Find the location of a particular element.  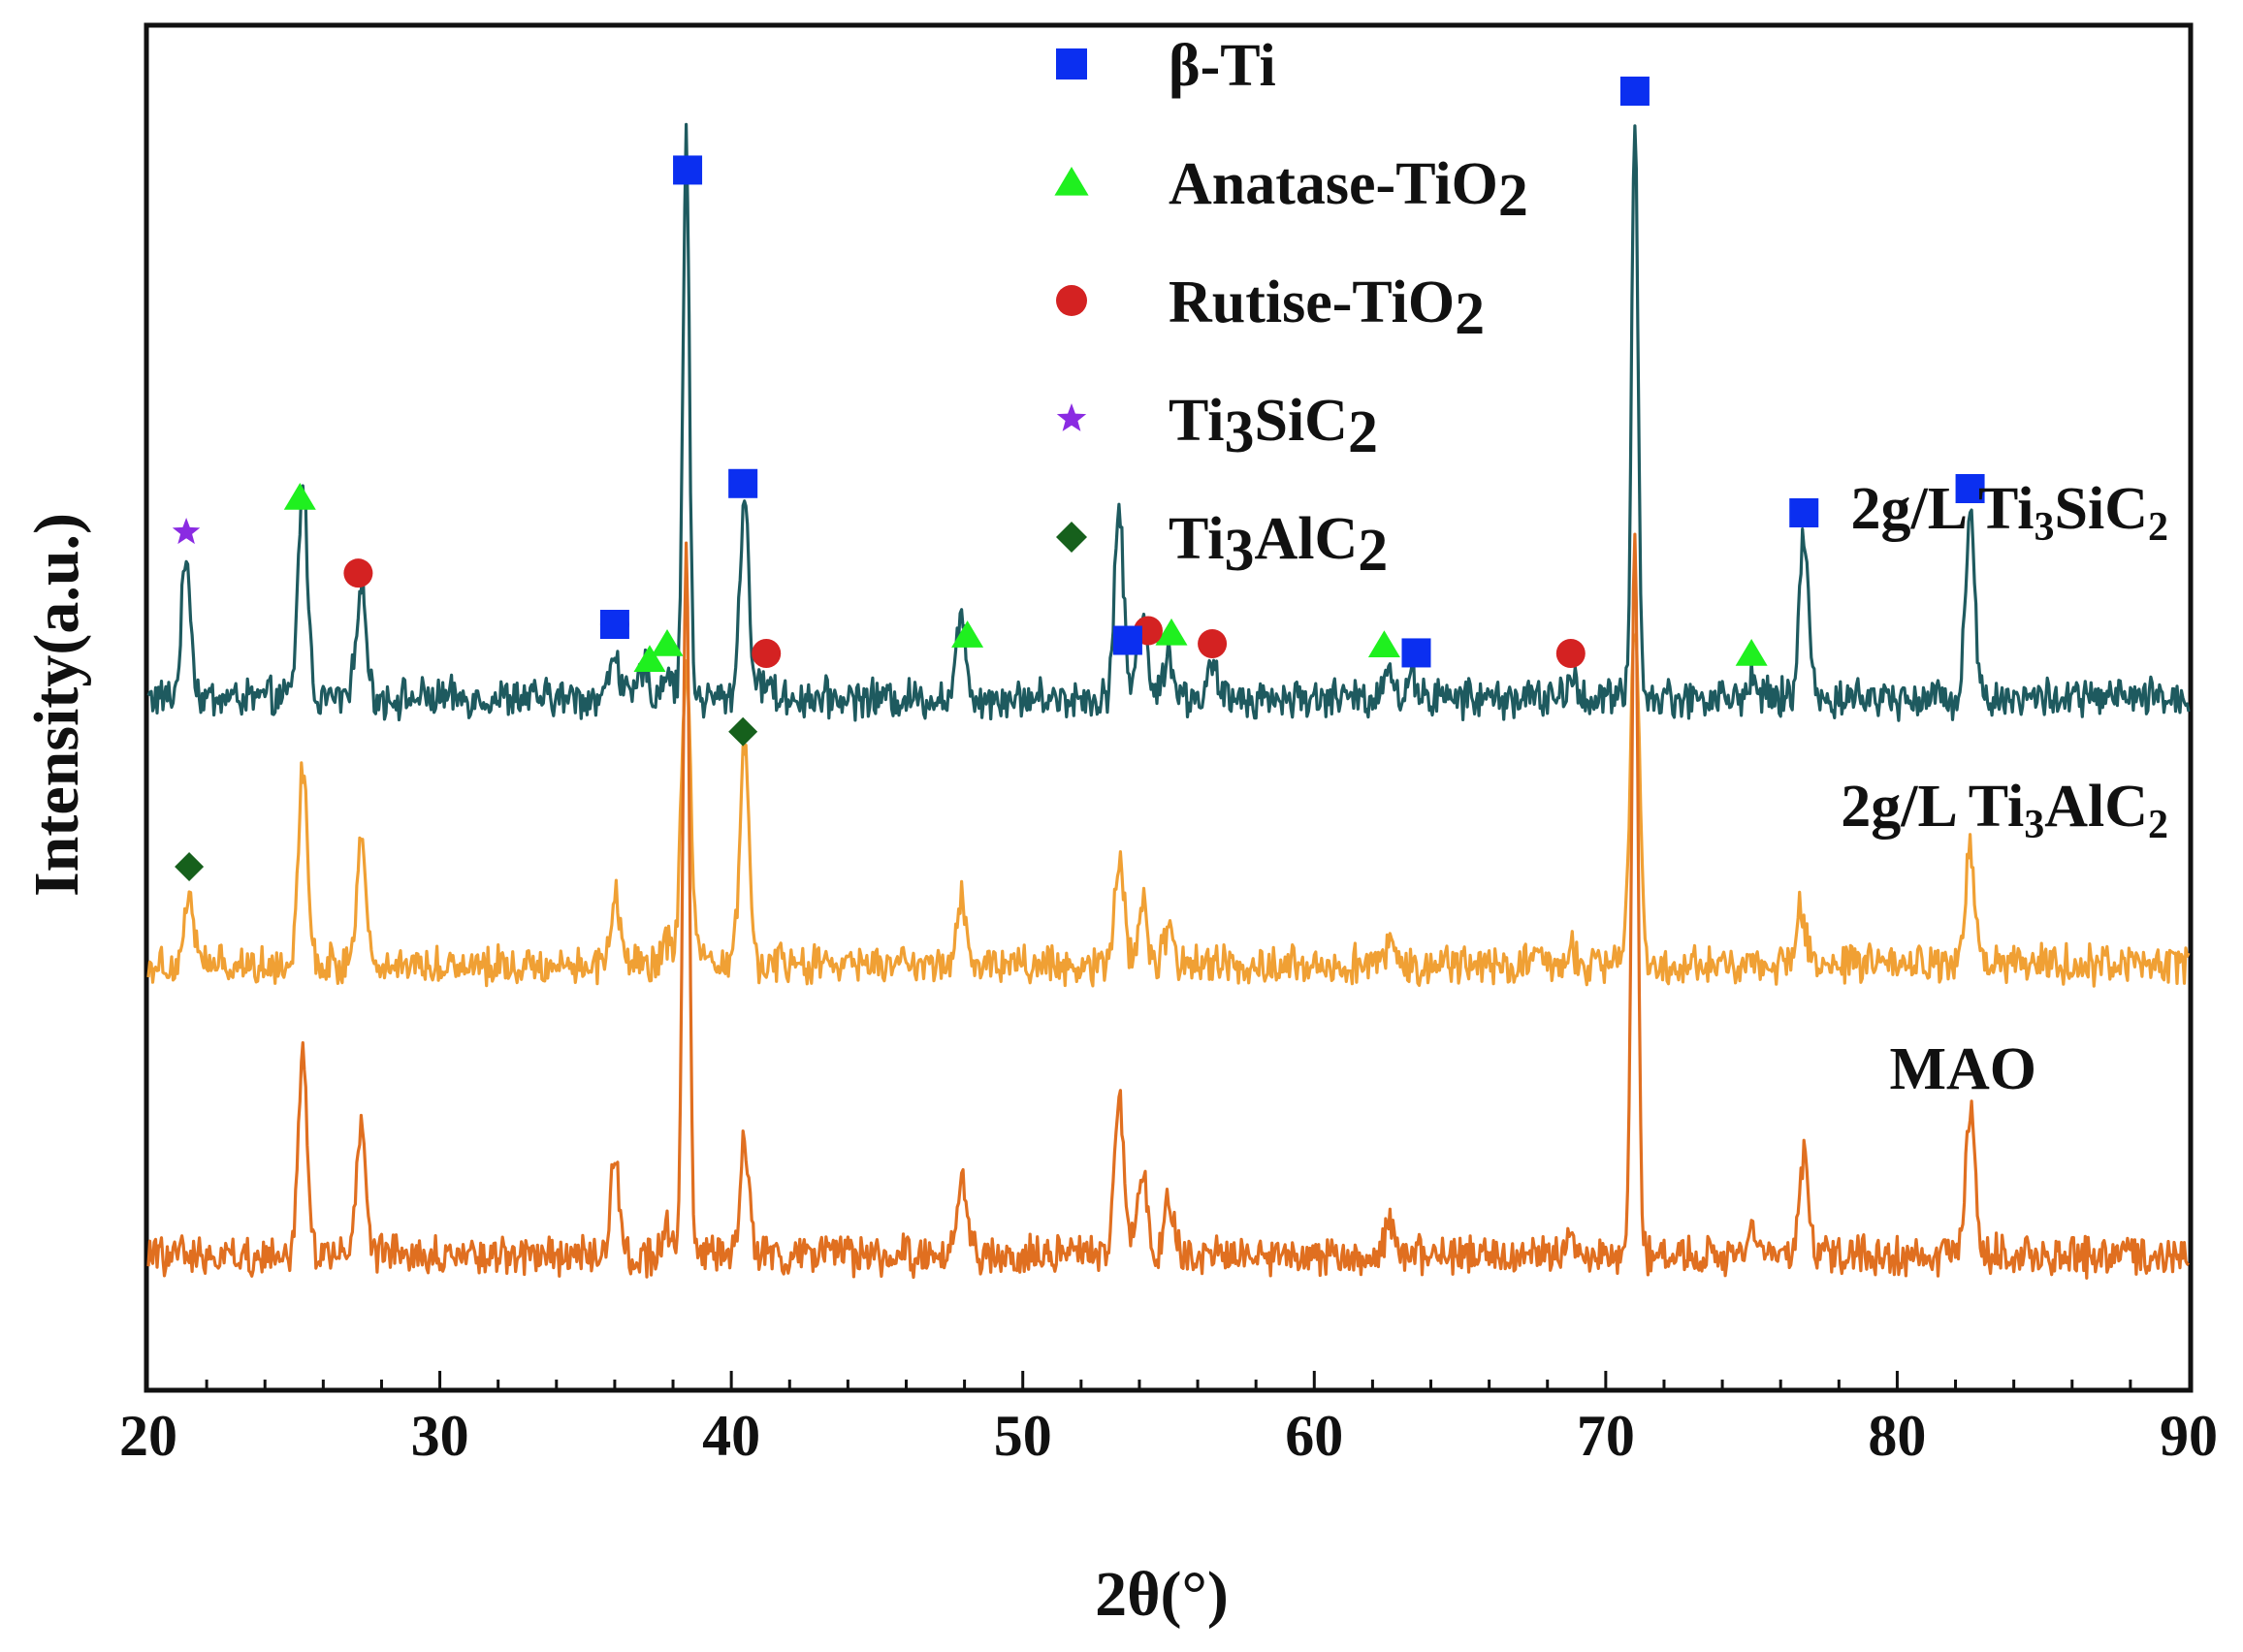

series-labels: 2g/L Ti3SiC2 2g/L Ti3AlC2 MAO is located at coordinates (2005, 789).